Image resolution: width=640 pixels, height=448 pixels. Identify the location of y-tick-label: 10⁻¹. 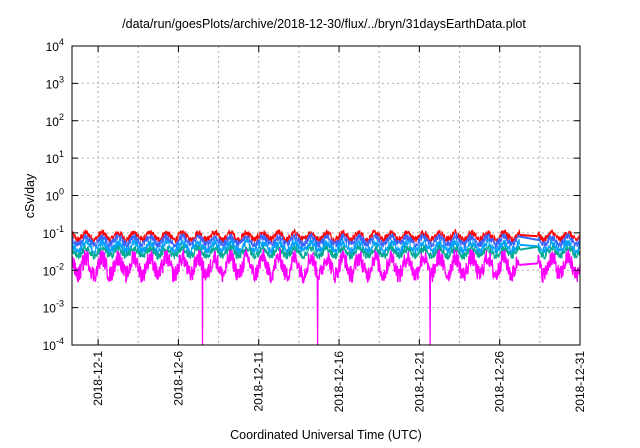
(53, 232).